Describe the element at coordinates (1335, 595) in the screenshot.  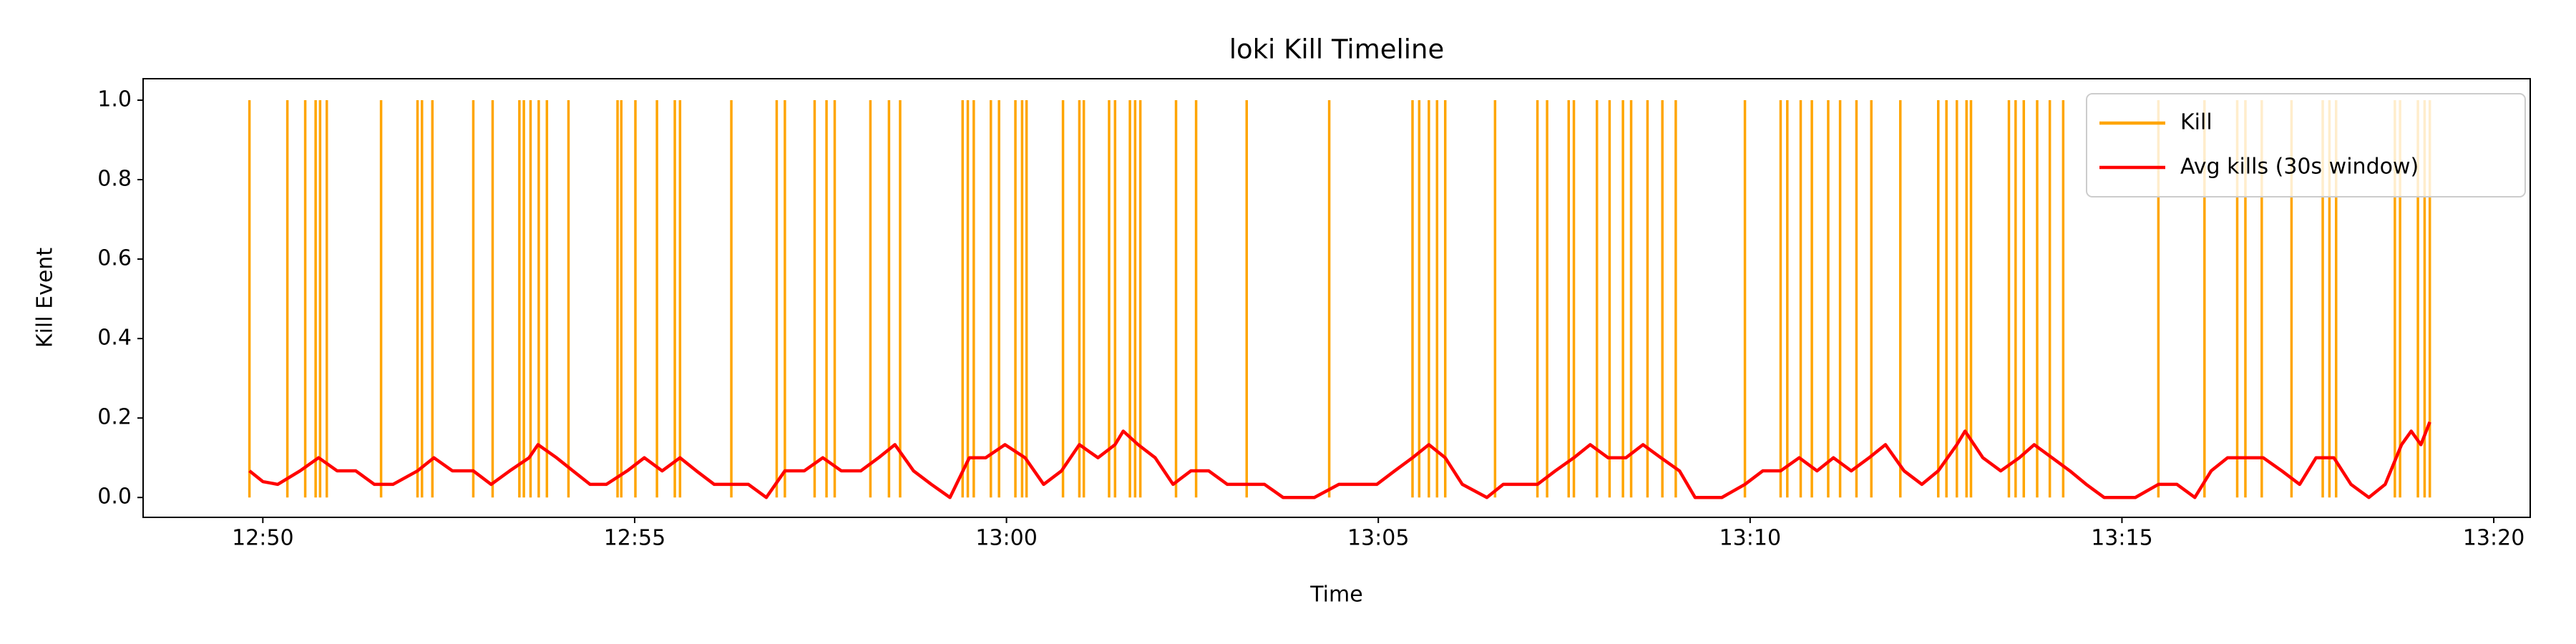
I see `x-axis-label: Time` at that location.